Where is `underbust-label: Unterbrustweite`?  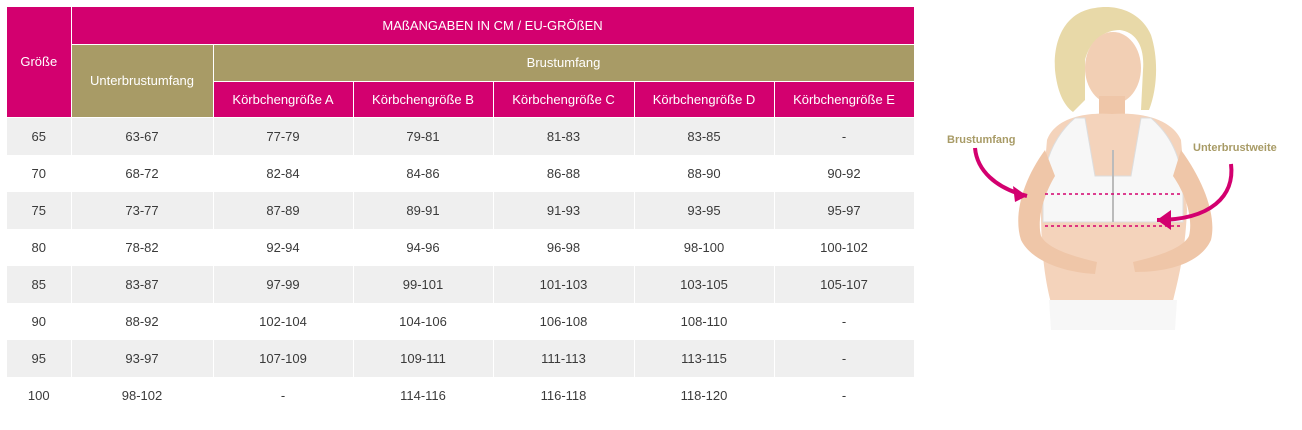
underbust-label: Unterbrustweite is located at coordinates (1235, 148).